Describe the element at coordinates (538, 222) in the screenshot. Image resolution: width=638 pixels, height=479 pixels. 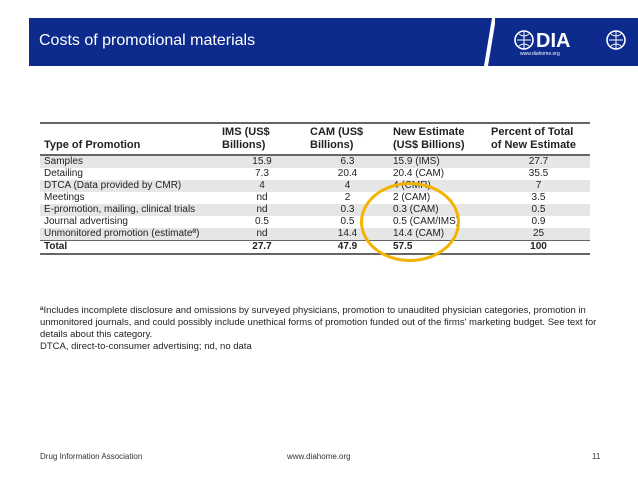
I see `cell: 0.9` at that location.